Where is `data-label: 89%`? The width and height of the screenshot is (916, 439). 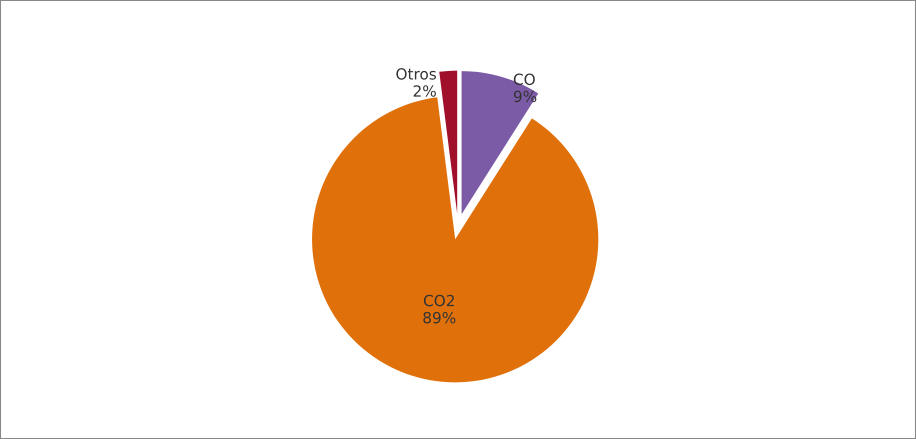
data-label: 89% is located at coordinates (439, 318).